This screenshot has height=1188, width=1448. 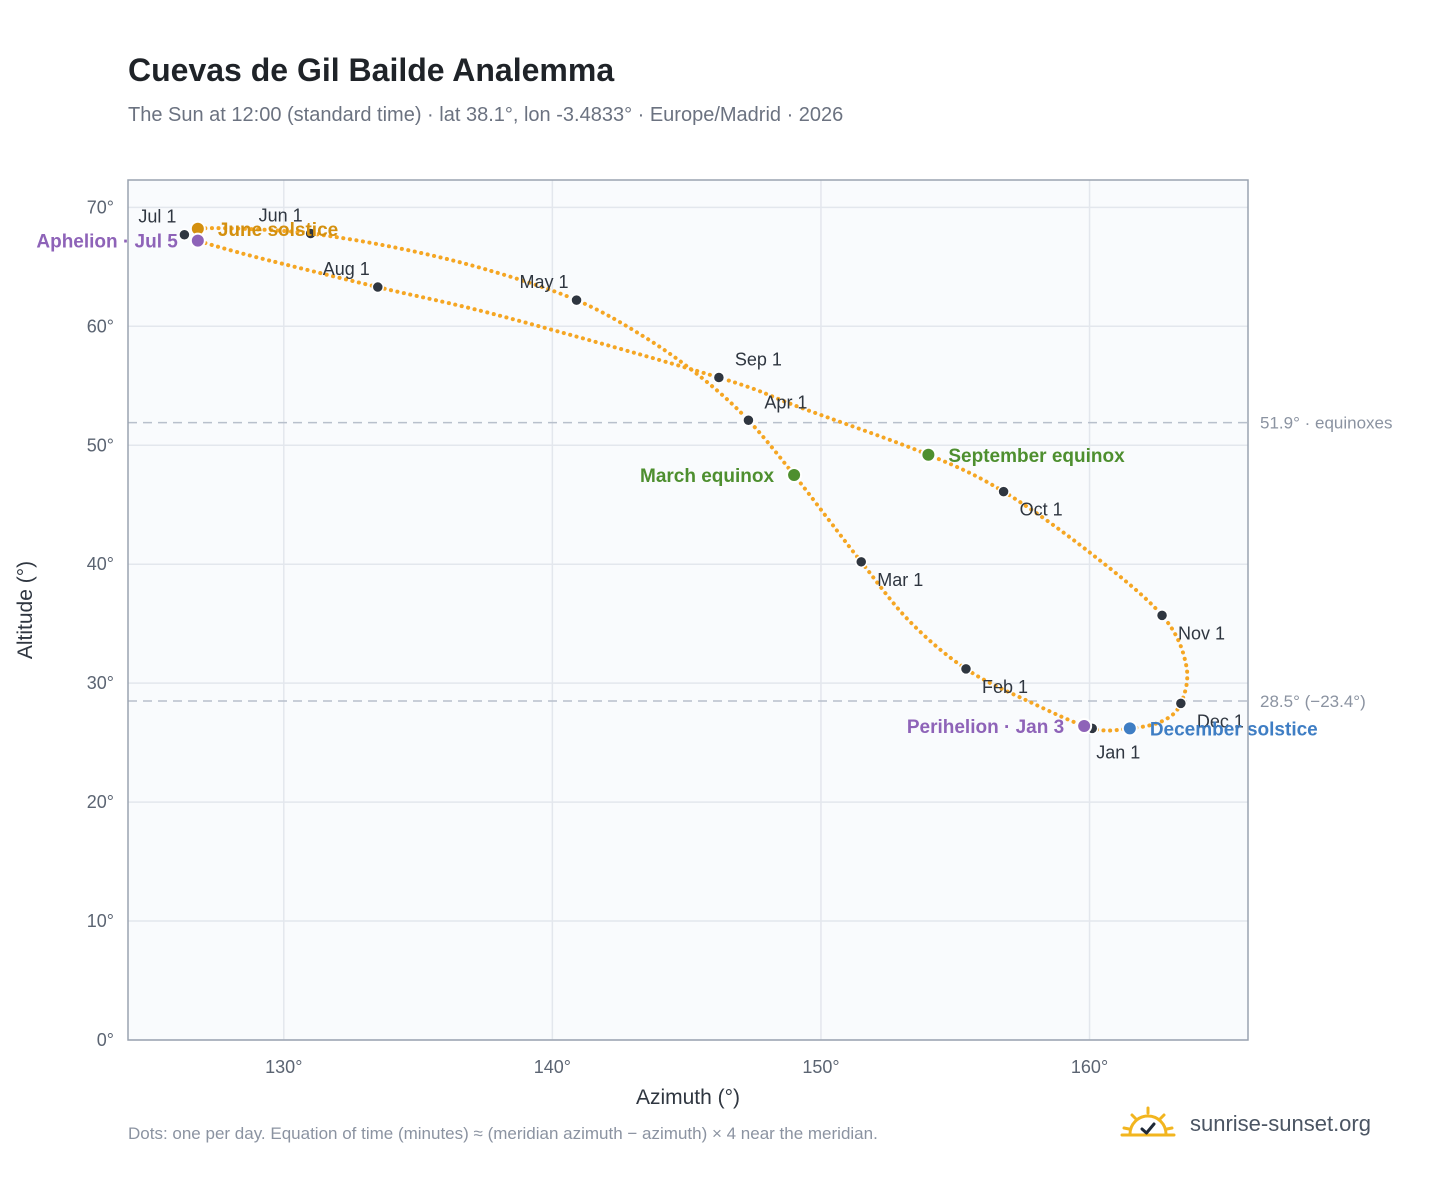 What do you see at coordinates (900, 580) in the screenshot?
I see `month-label: Mar 1` at bounding box center [900, 580].